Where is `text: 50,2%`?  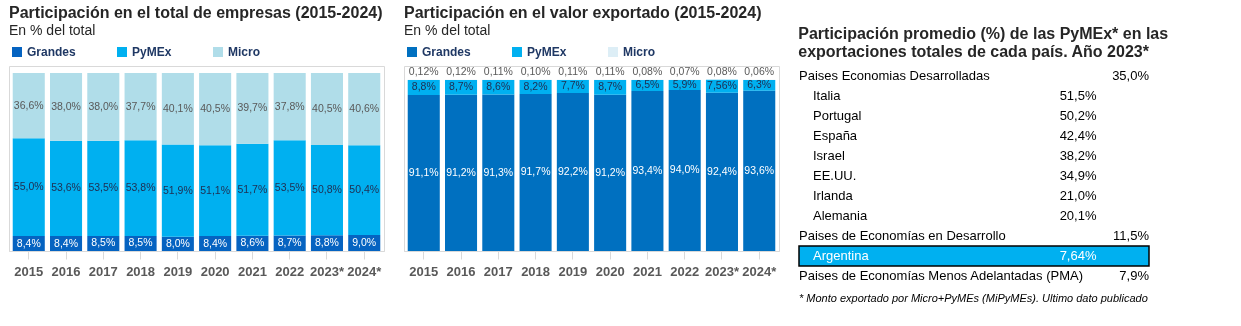
text: 50,2% is located at coordinates (1078, 115).